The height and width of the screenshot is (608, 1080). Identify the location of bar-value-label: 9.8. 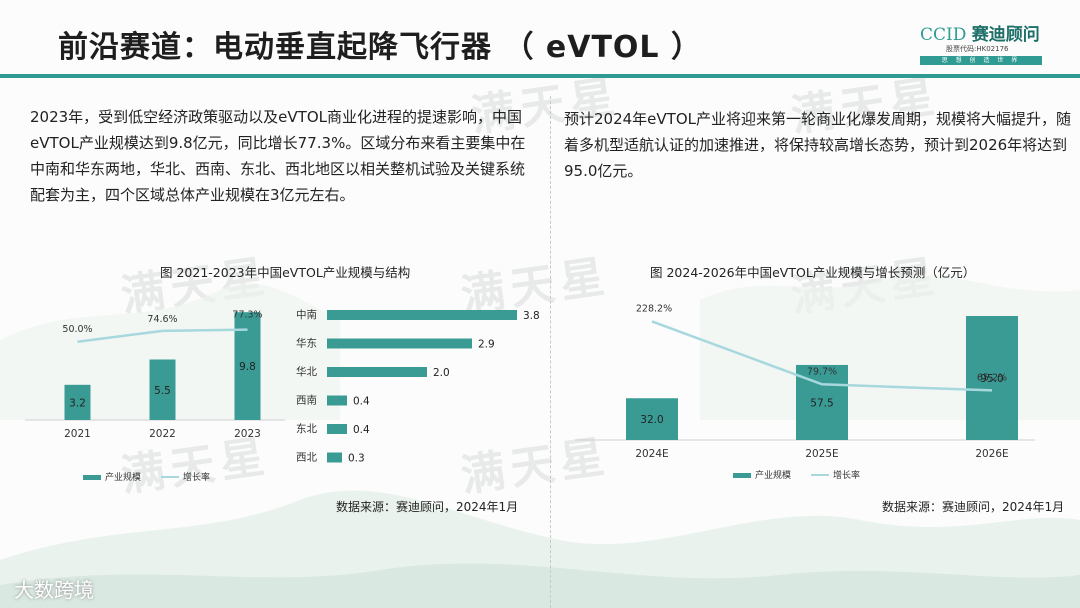
(247, 367).